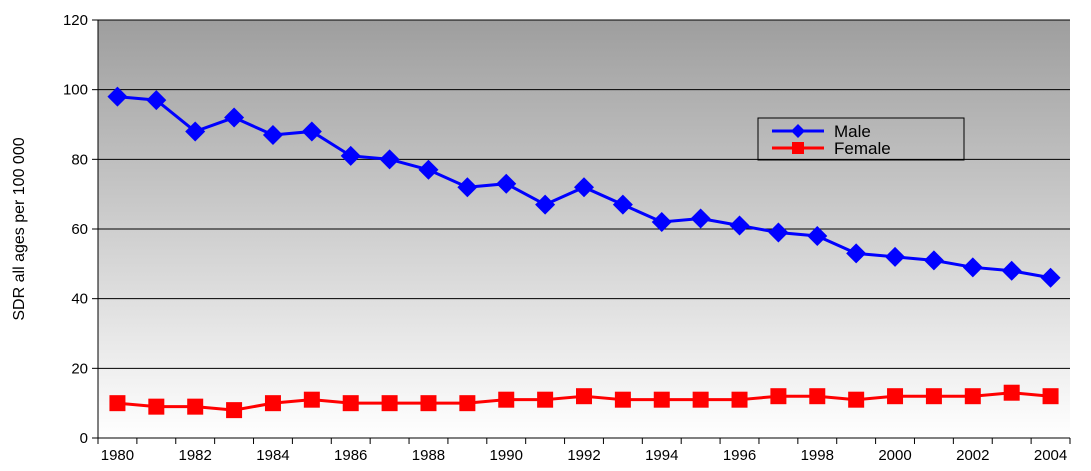 The image size is (1091, 471). Describe the element at coordinates (661, 455) in the screenshot. I see `x-tick-label: 1994` at that location.